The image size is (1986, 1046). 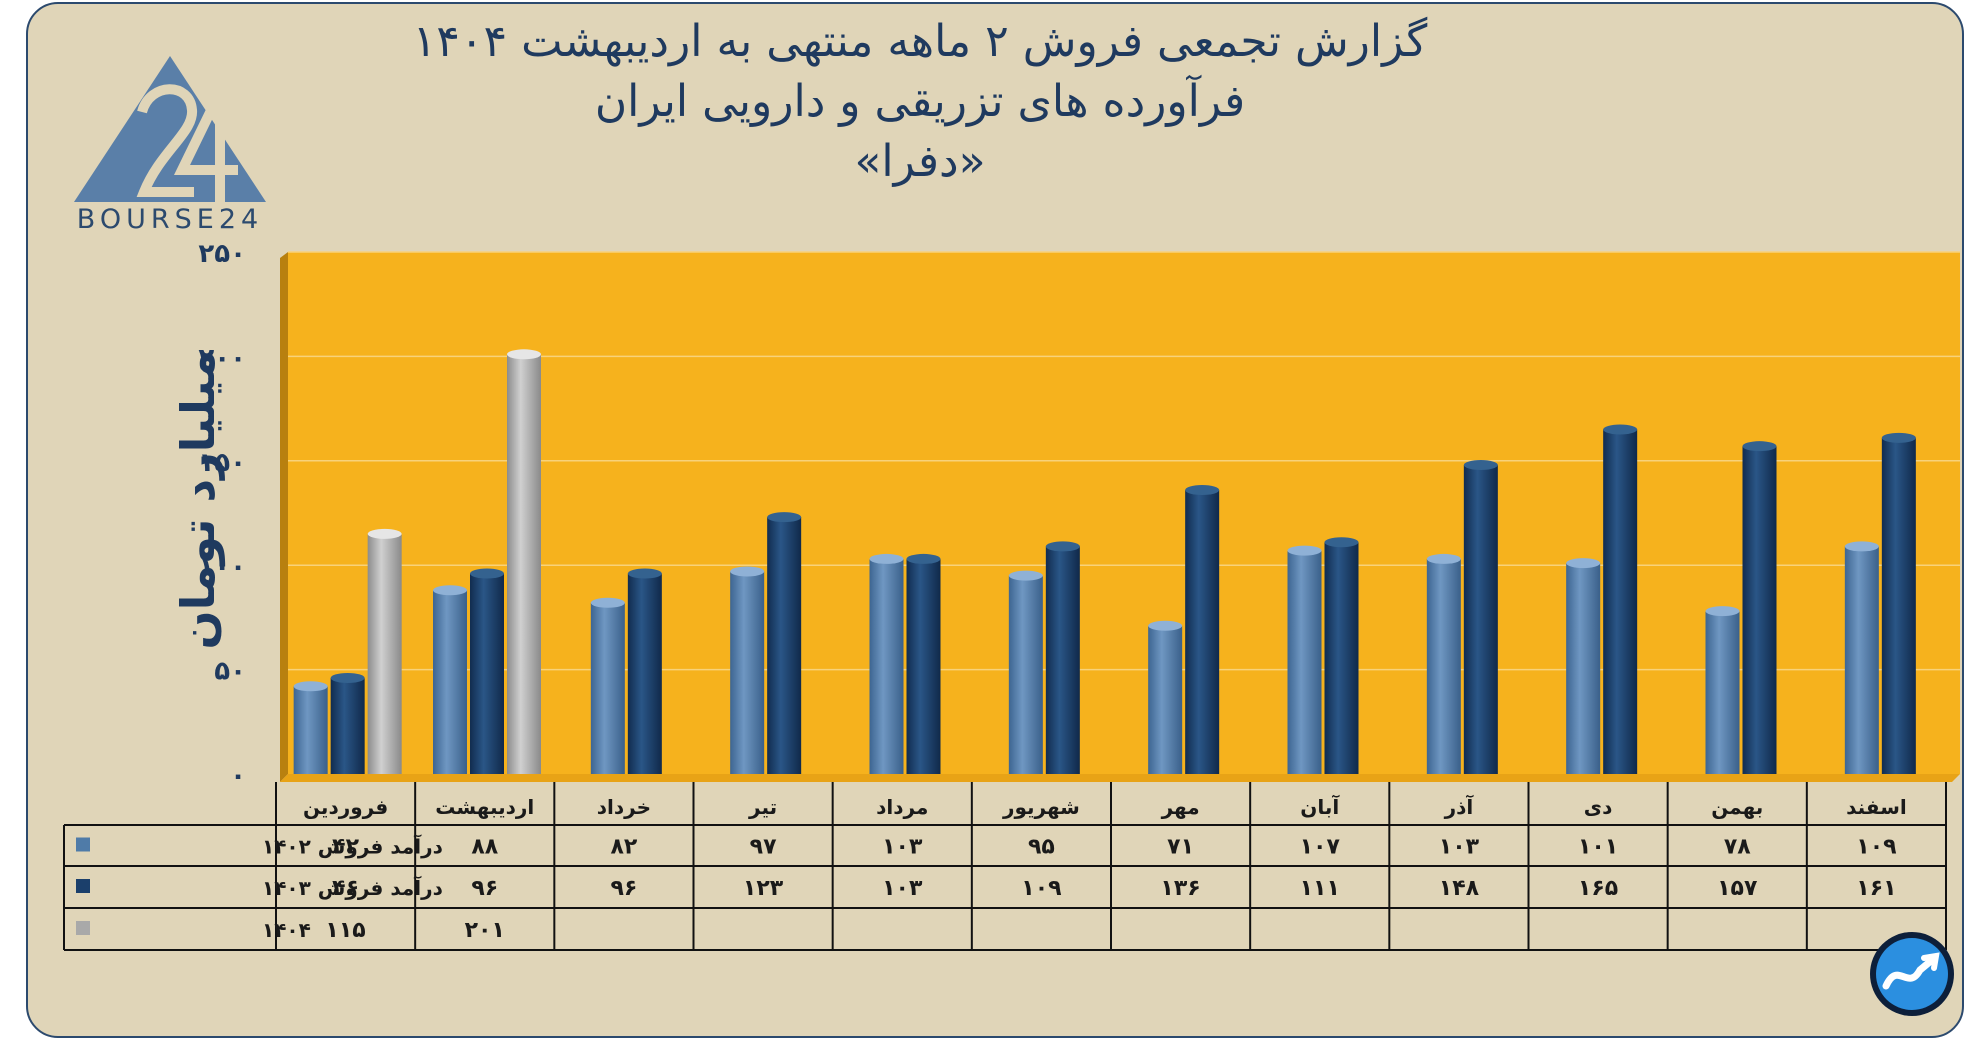 I want to click on table-header-cell: شهریور, so click(x=1041, y=807).